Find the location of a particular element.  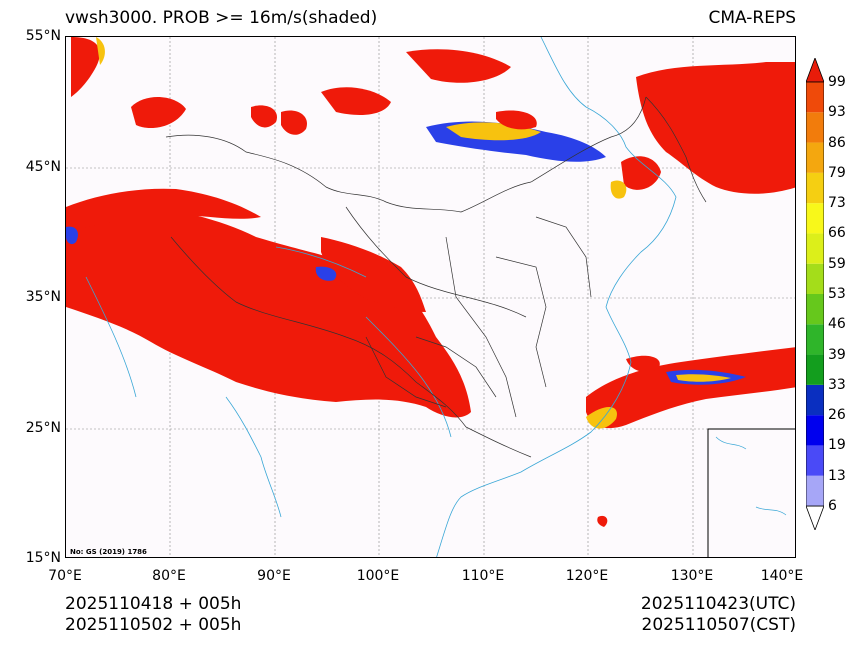

map-approval-note: No: GS (2019) 1786 is located at coordinates (108, 552).